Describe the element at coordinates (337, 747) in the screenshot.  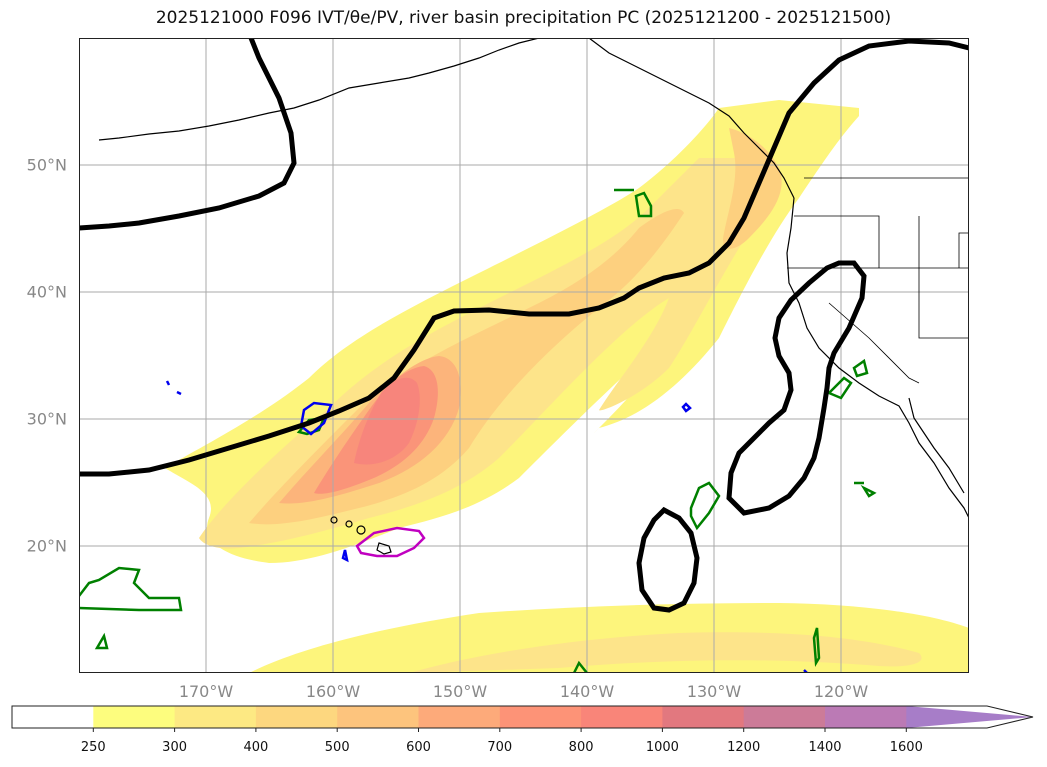
I see `colorbar-tick-label: 500` at that location.